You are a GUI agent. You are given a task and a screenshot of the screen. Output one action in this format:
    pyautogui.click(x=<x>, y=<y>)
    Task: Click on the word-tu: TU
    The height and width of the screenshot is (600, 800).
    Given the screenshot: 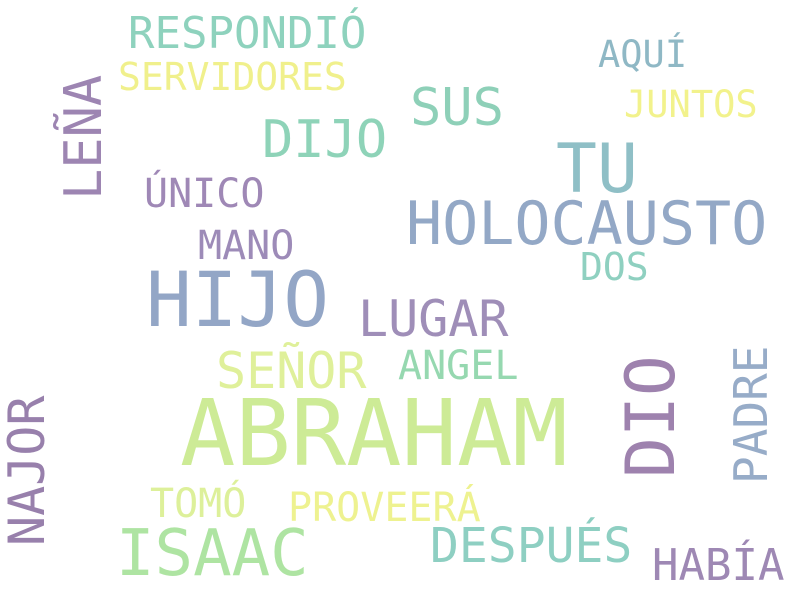 What is the action you would take?
    pyautogui.click(x=597, y=169)
    